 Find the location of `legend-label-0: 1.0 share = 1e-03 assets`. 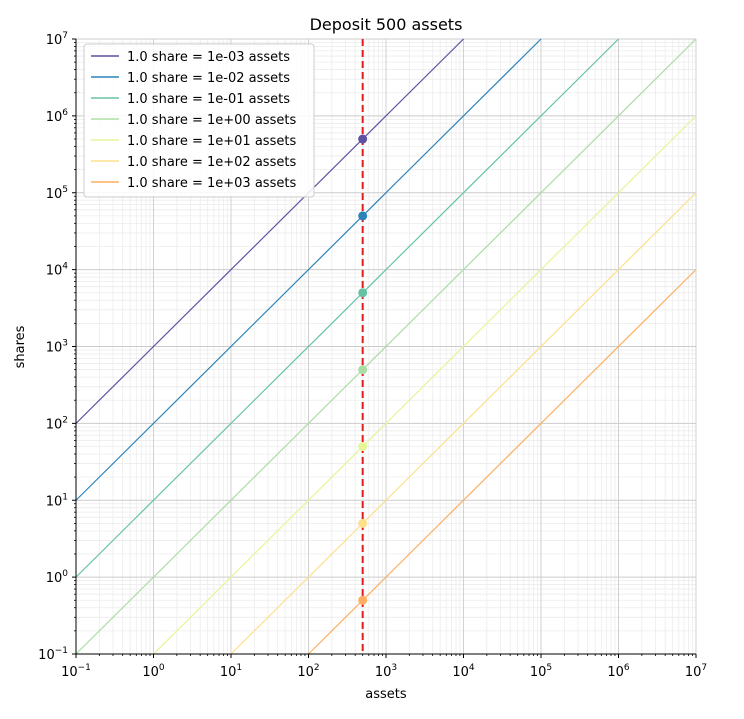

legend-label-0: 1.0 share = 1e-03 assets is located at coordinates (208, 57).